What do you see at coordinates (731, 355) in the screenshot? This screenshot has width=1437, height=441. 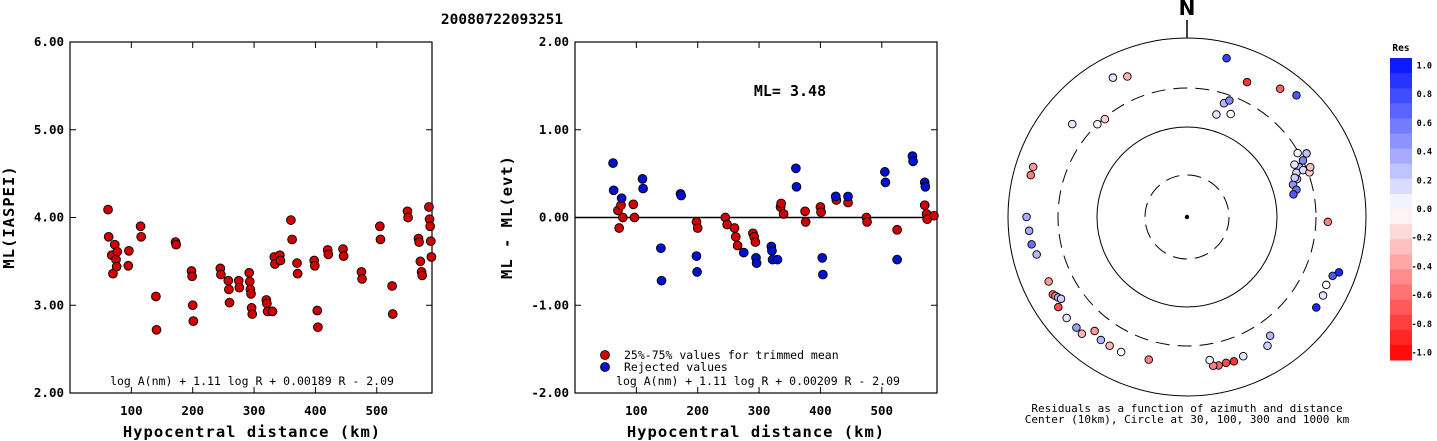 I see `legend-label-trimmed: 25%-75% values for trimmed mean` at bounding box center [731, 355].